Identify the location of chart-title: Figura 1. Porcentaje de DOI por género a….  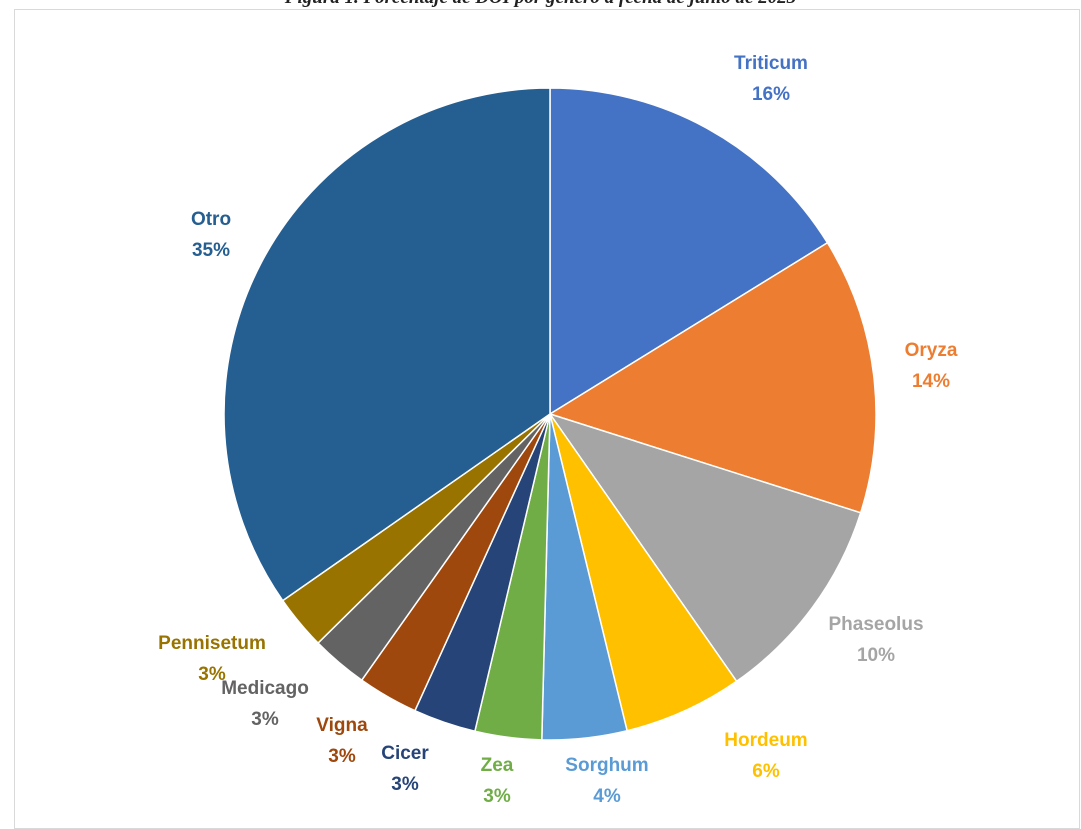
(540, 5).